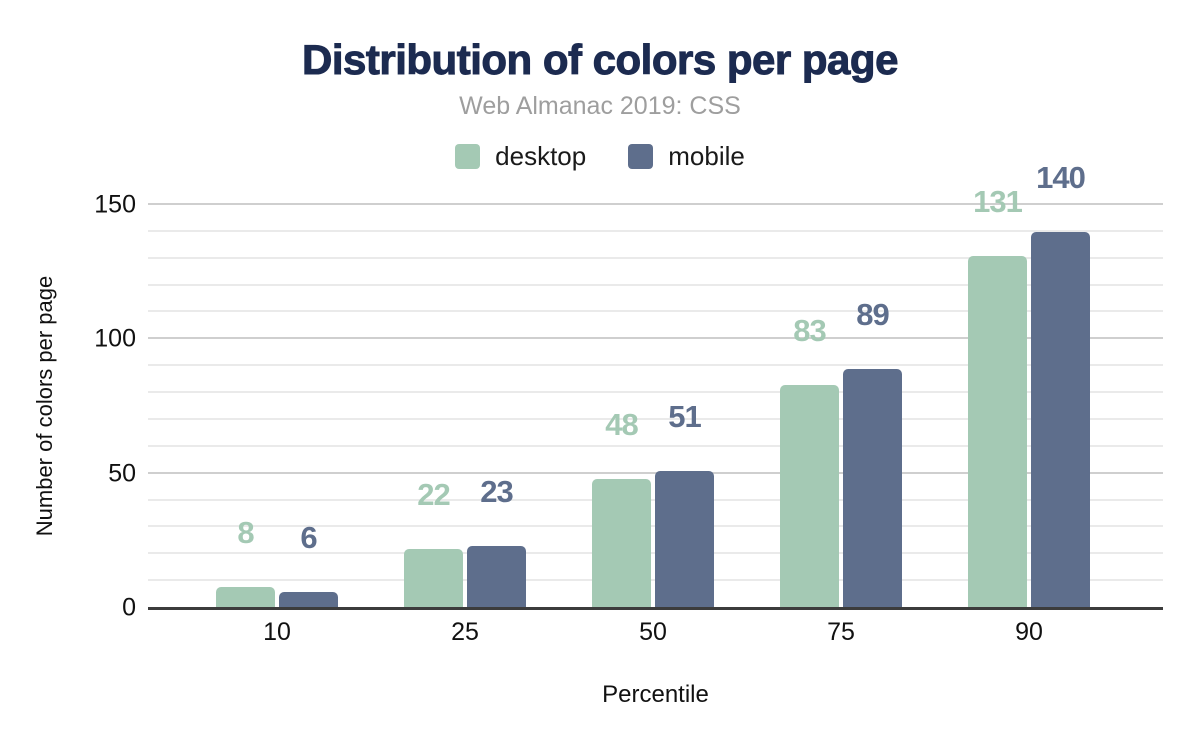  What do you see at coordinates (468, 156) in the screenshot?
I see `legend-swatch-desktop` at bounding box center [468, 156].